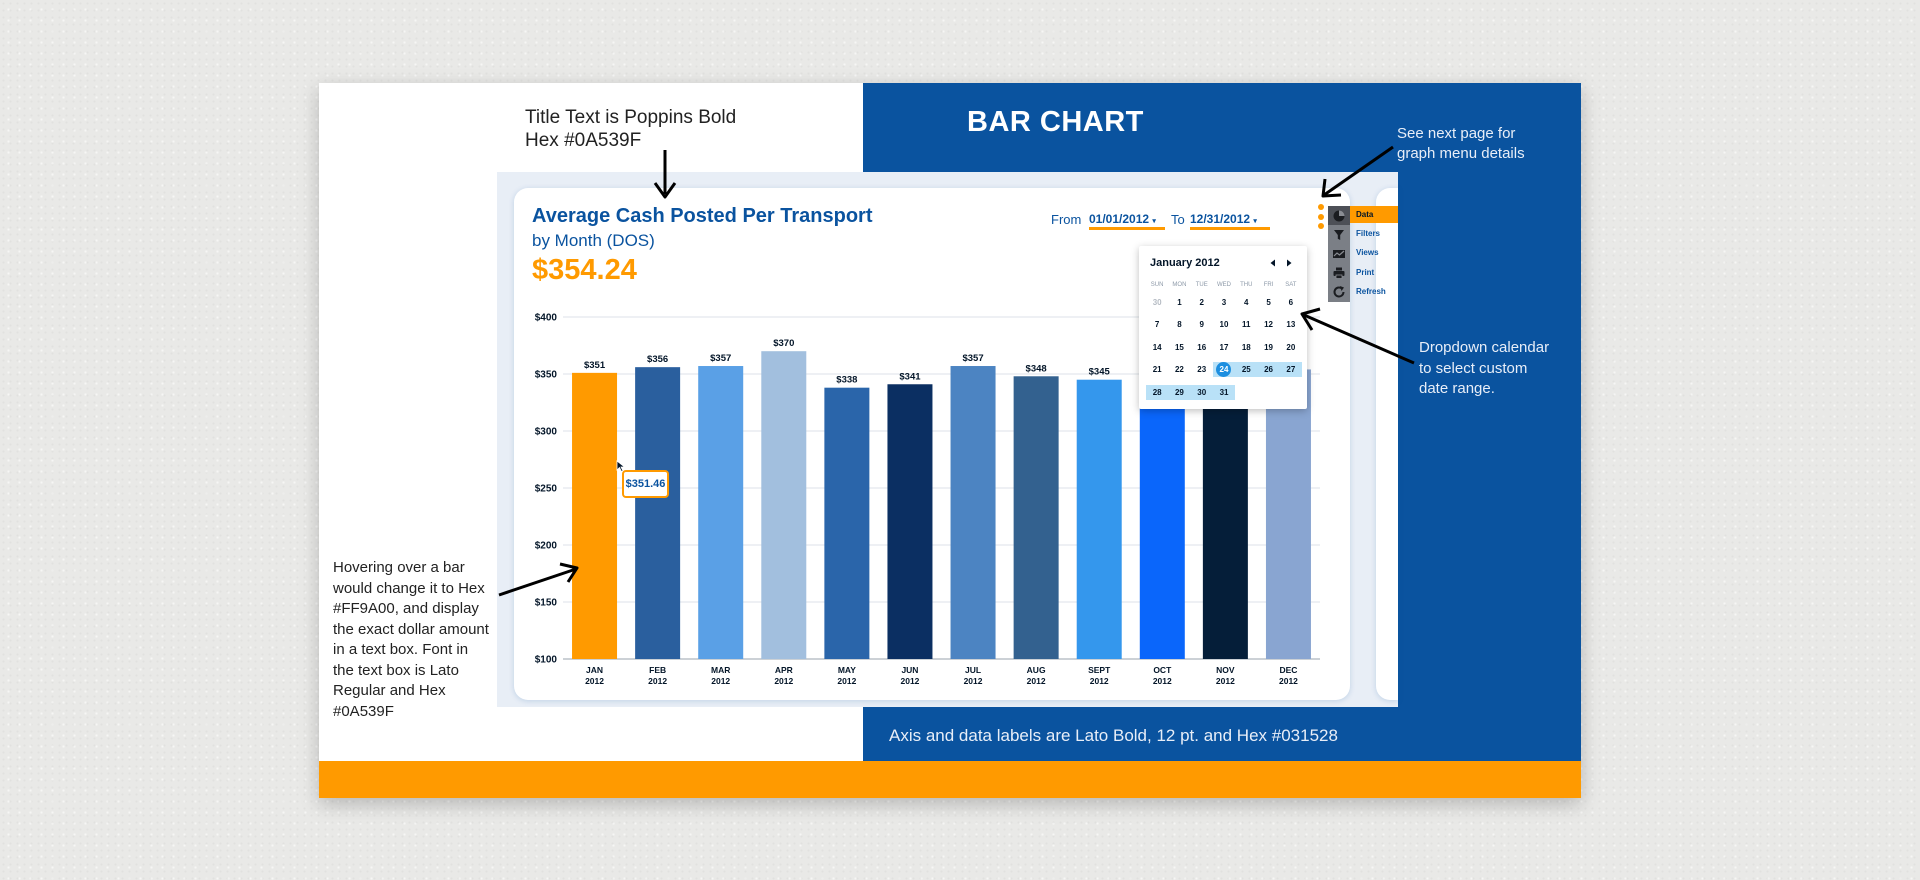 The height and width of the screenshot is (880, 1920). I want to click on calendar-day: 19, so click(1268, 347).